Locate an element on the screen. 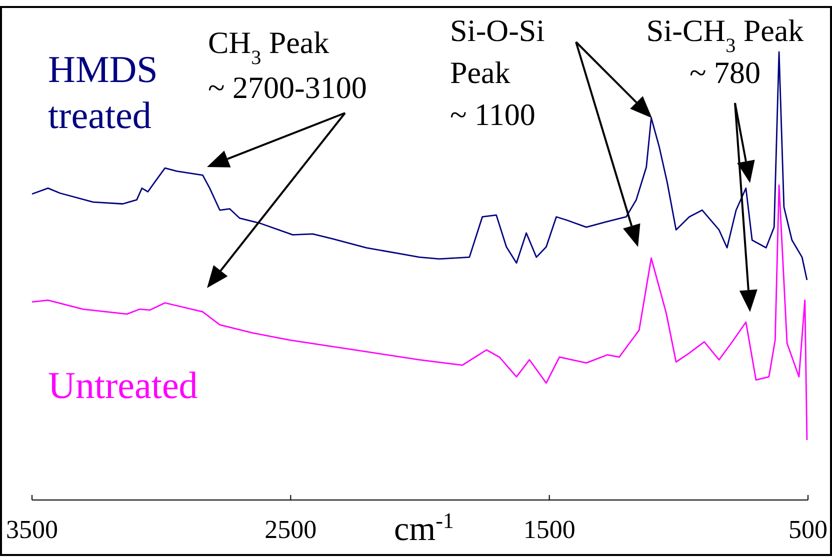 This screenshot has width=832, height=559. x-tick-label: 500 is located at coordinates (808, 529).